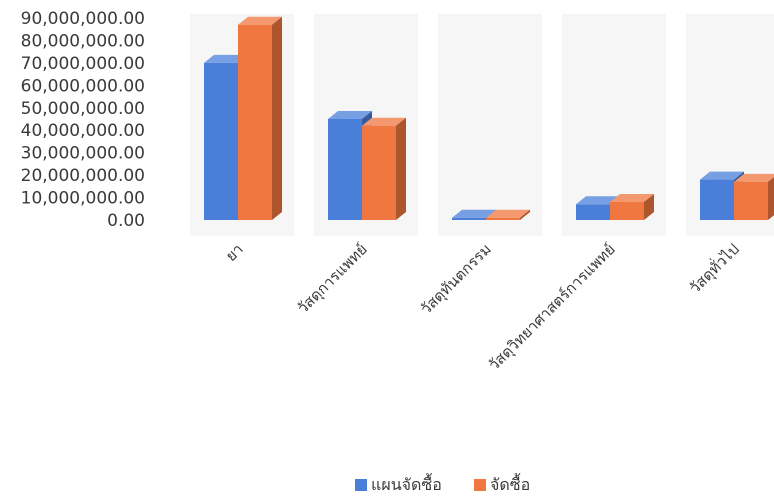 The width and height of the screenshot is (774, 501). Describe the element at coordinates (333, 279) in the screenshot. I see `category-label: วัสดุการแพทย์` at that location.